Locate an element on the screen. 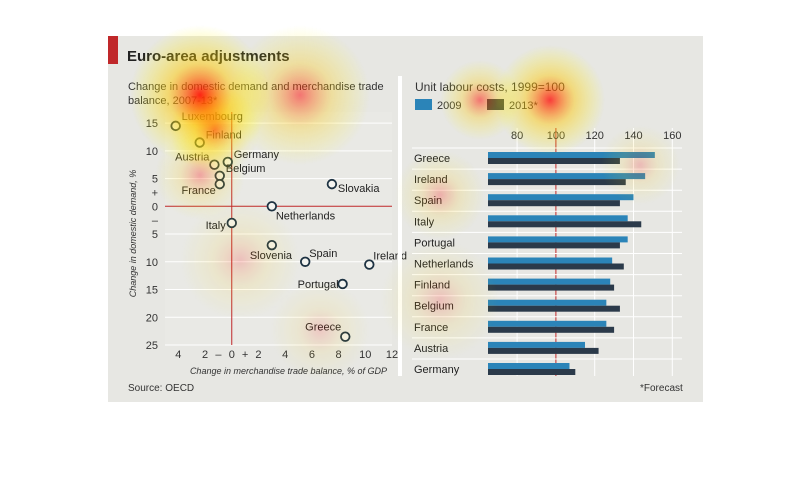 Image resolution: width=810 pixels, height=496 pixels. bar-category-label: Netherlands is located at coordinates (444, 265).